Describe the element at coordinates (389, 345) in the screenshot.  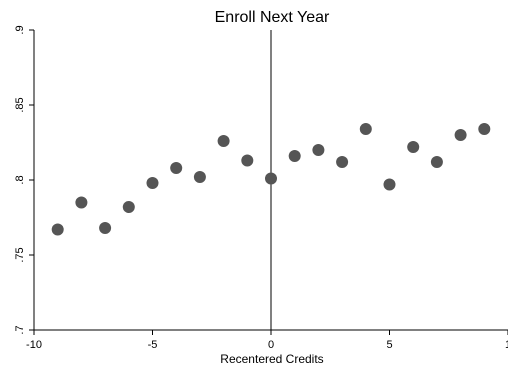
I see `x-tick-label: 5` at that location.